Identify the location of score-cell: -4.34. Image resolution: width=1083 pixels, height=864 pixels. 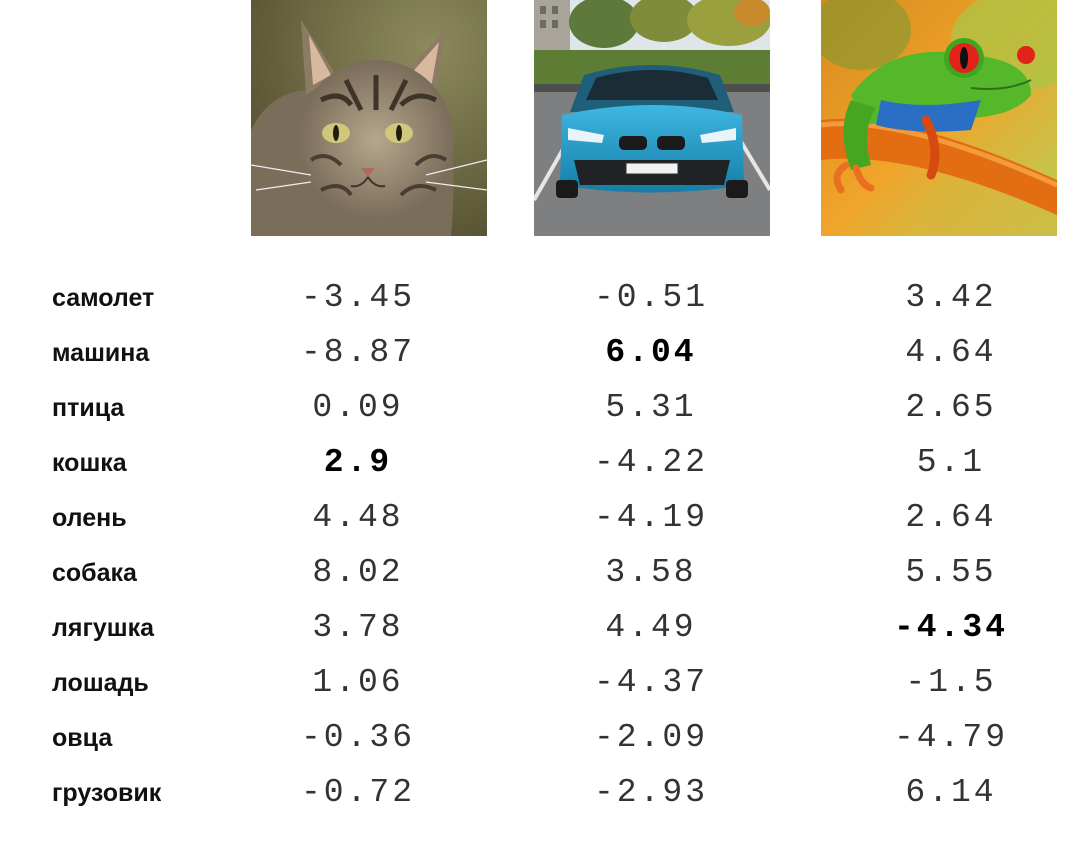
(951, 627).